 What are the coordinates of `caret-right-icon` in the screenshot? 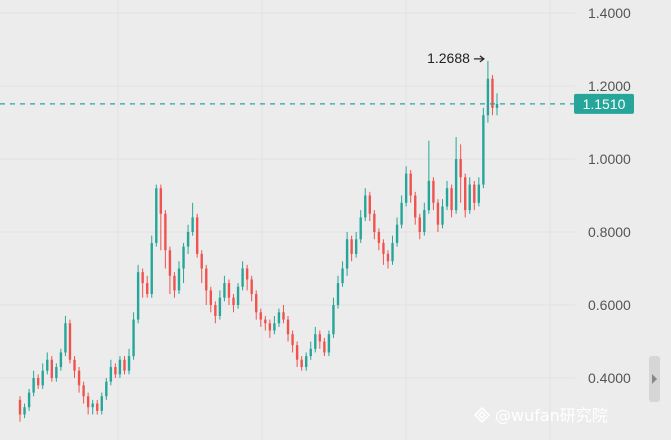 It's located at (654, 379).